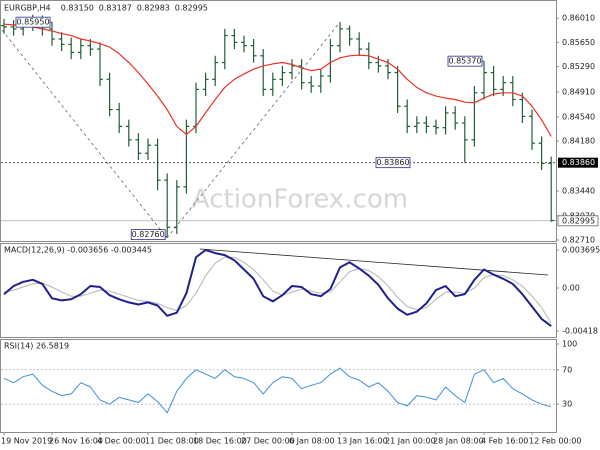 The width and height of the screenshot is (600, 450). What do you see at coordinates (410, 441) in the screenshot?
I see `x-tick-label: 21 Jan 00:00` at bounding box center [410, 441].